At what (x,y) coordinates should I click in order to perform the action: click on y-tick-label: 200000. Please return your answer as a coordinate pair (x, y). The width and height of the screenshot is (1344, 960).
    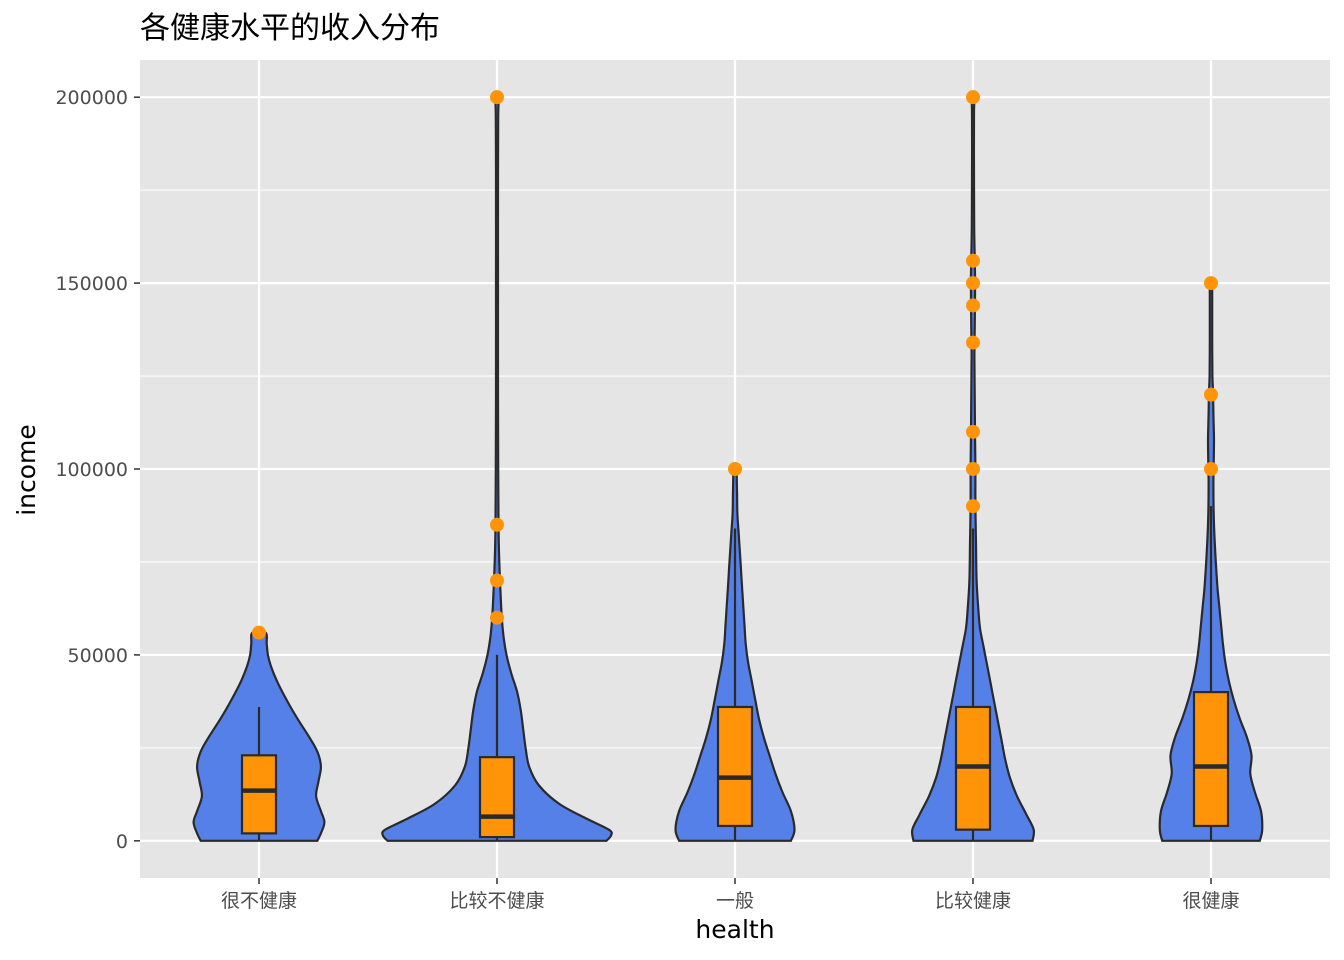
    Looking at the image, I should click on (91, 98).